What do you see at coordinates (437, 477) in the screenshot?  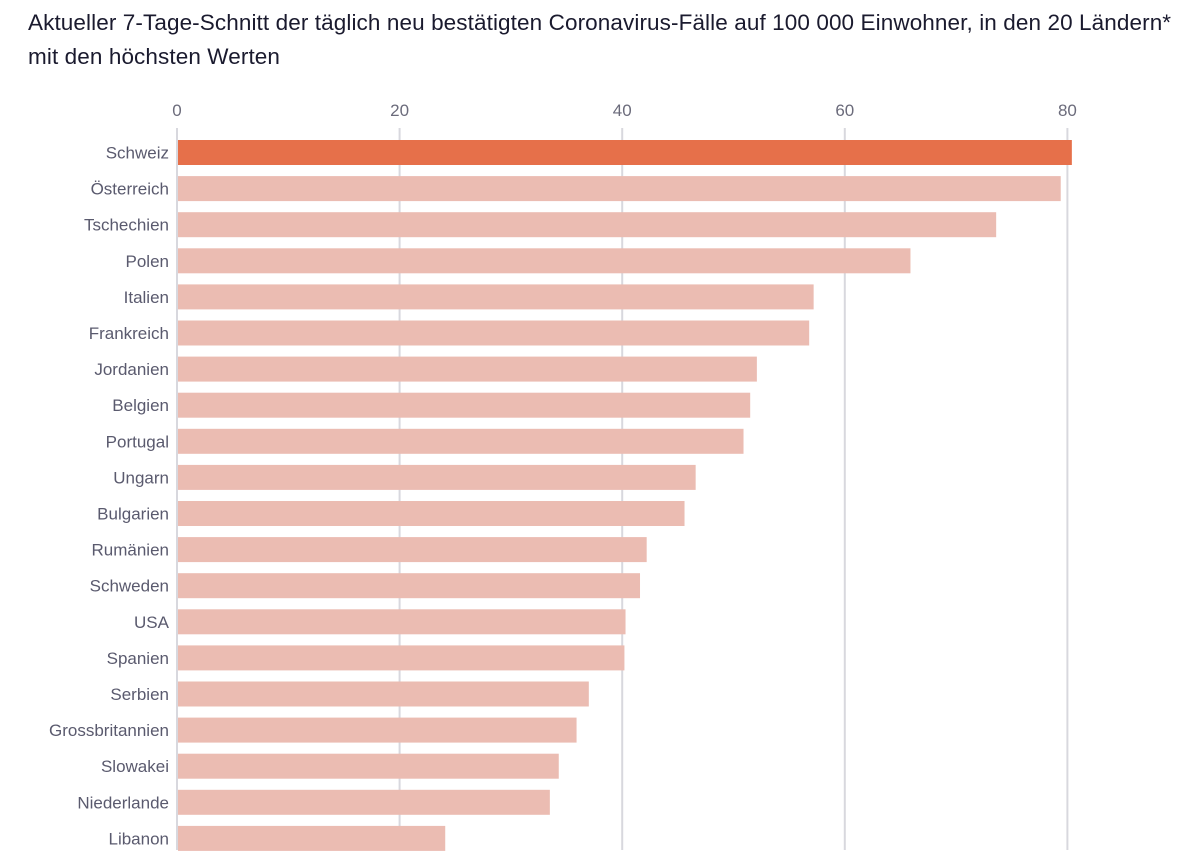 I see `bar-ungarn` at bounding box center [437, 477].